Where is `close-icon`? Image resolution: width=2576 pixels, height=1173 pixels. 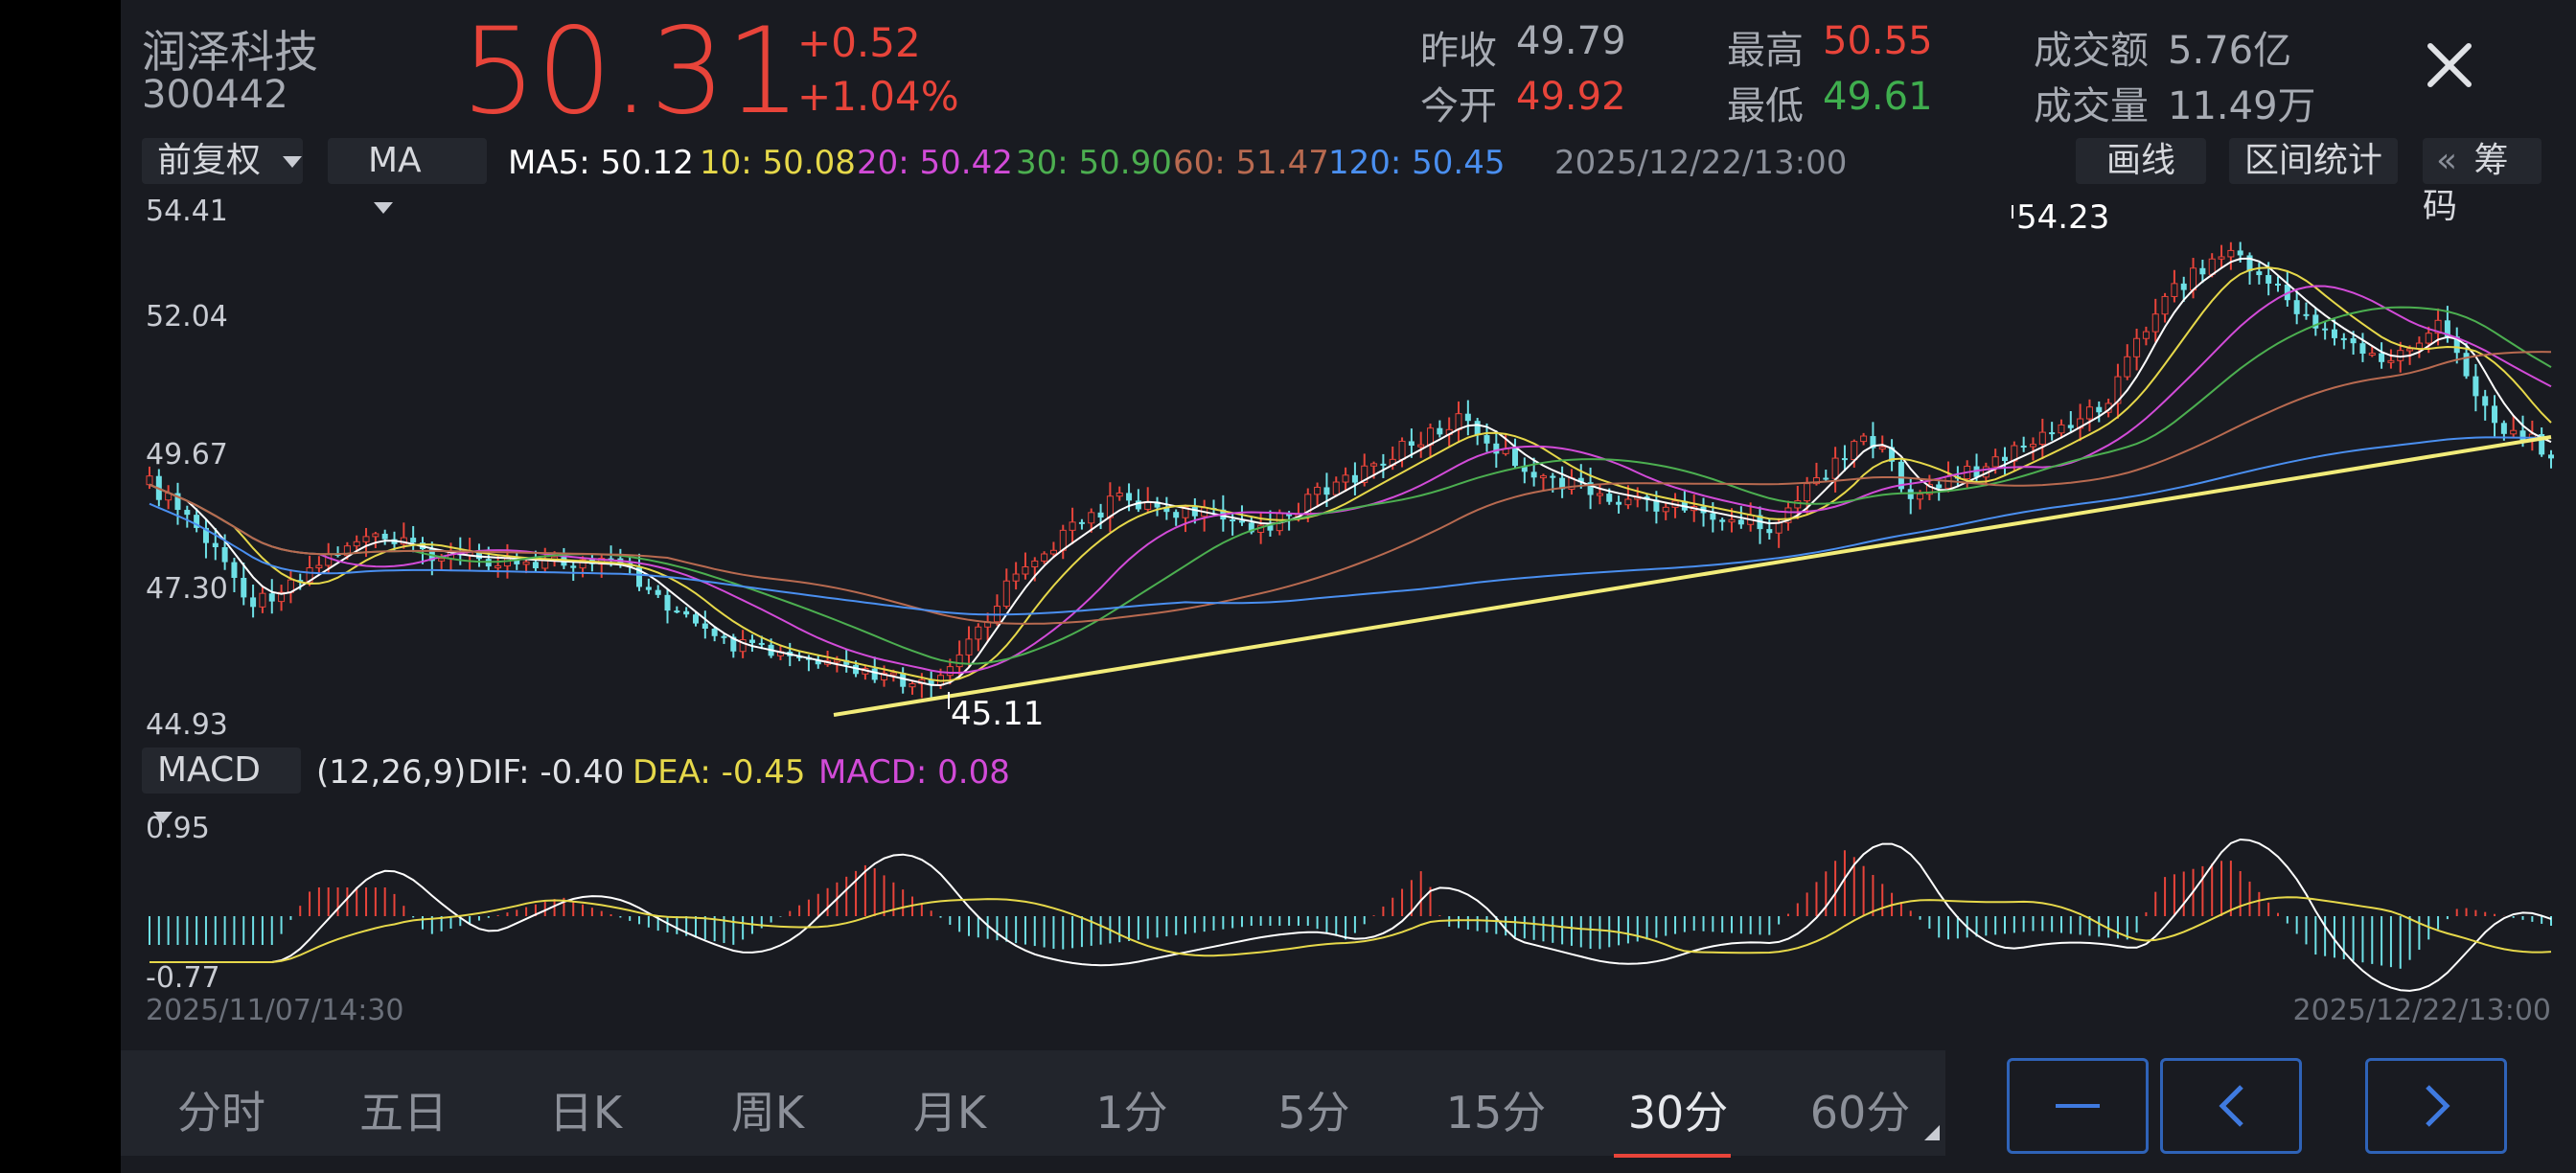 close-icon is located at coordinates (2449, 65).